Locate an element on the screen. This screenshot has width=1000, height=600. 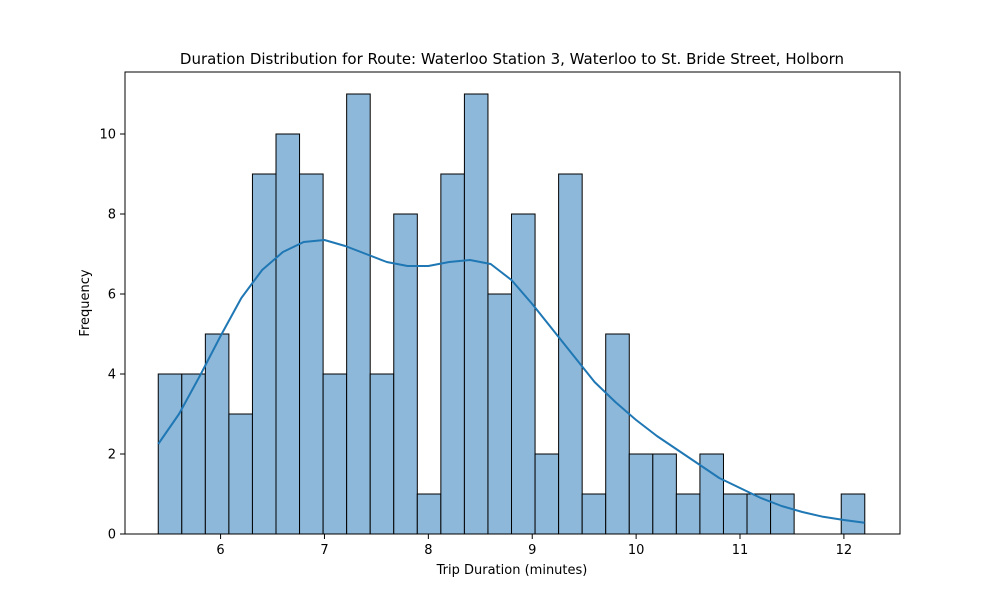
x-tick-label: 6 is located at coordinates (220, 550).